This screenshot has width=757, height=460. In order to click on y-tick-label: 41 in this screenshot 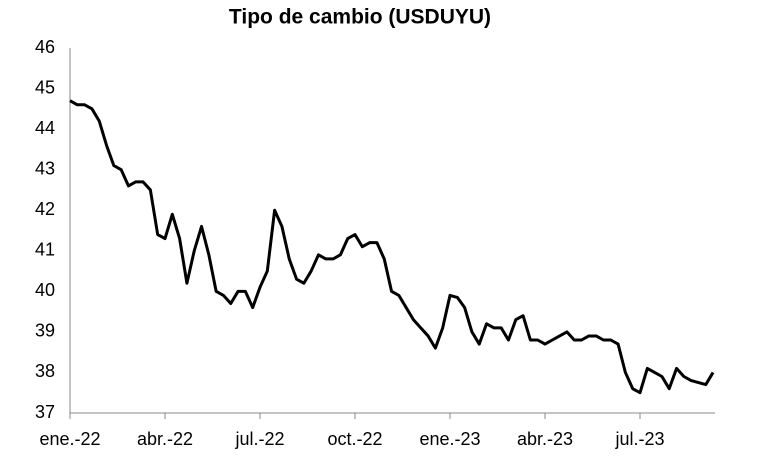, I will do `click(45, 250)`.